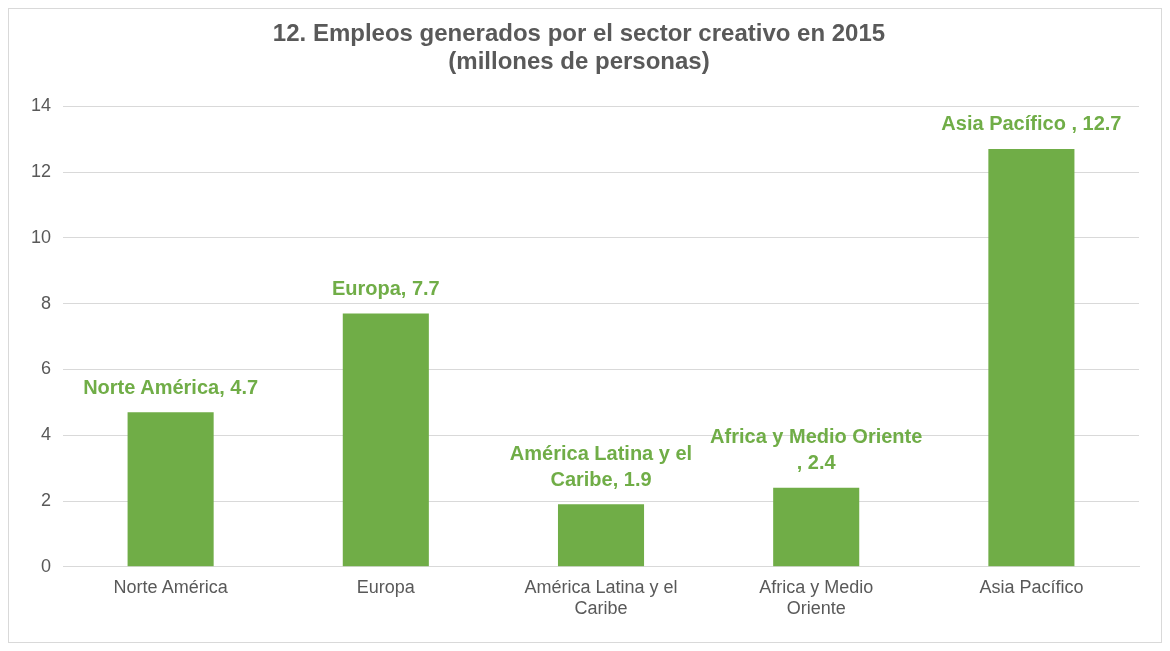 The width and height of the screenshot is (1170, 651). What do you see at coordinates (601, 465) in the screenshot?
I see `data-label: América Latina y el Caribe, 1.9` at bounding box center [601, 465].